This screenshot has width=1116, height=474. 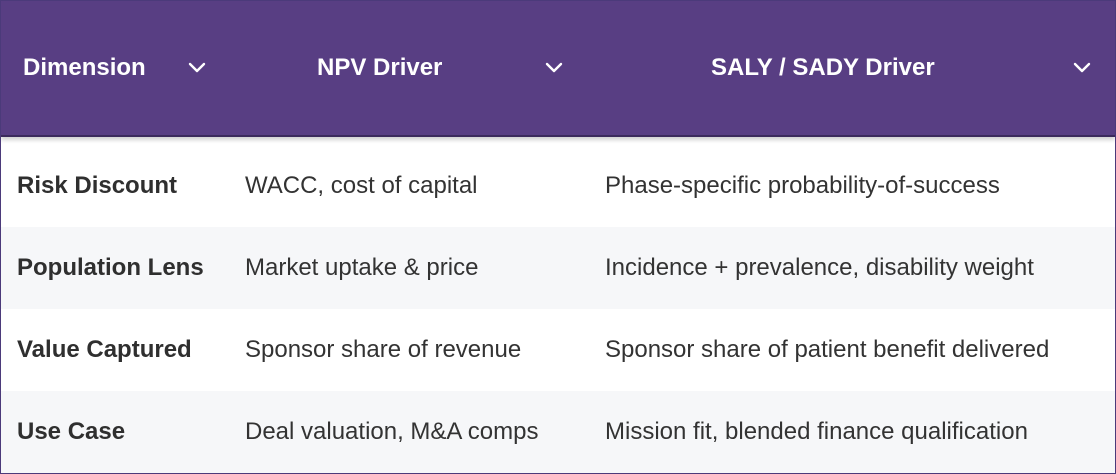 I want to click on cell-saly-driver: Phase-specific probability-of-success, so click(x=802, y=185).